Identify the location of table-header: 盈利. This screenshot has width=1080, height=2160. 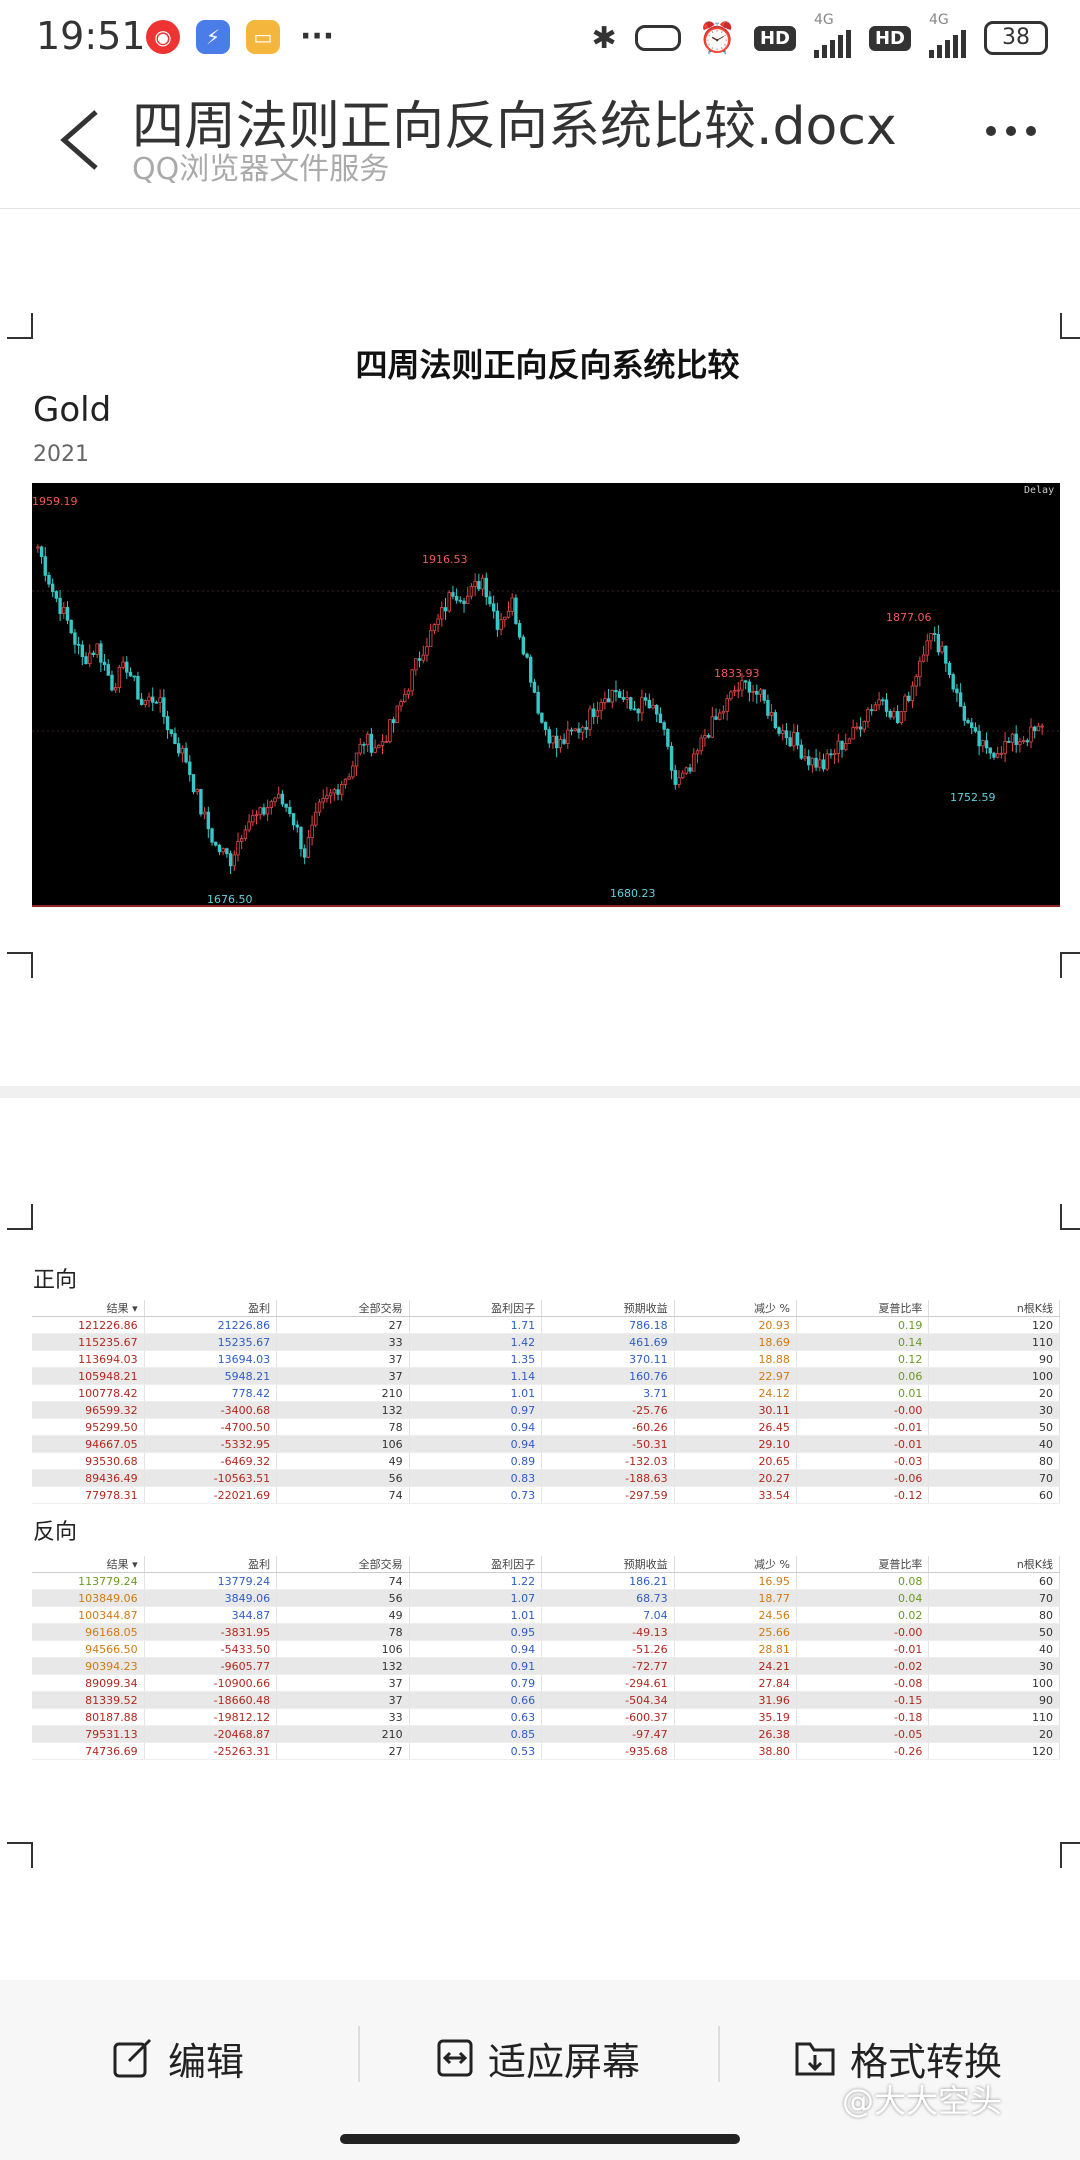
(211, 1308).